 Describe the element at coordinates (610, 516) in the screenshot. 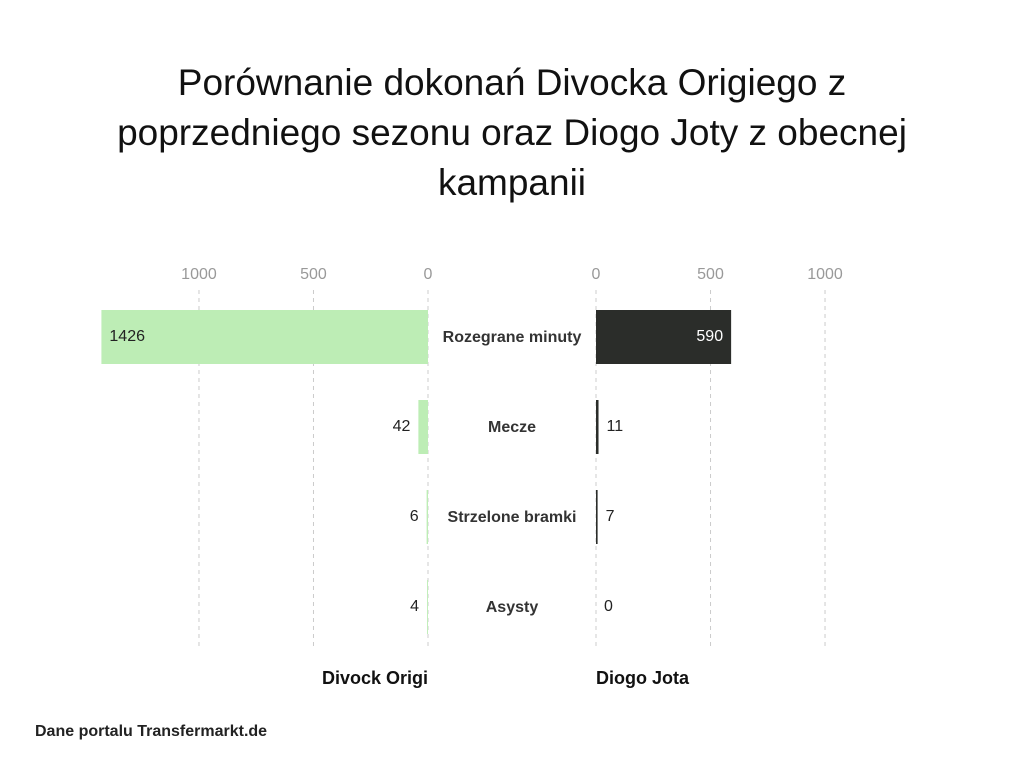

I see `value-label: 7` at that location.